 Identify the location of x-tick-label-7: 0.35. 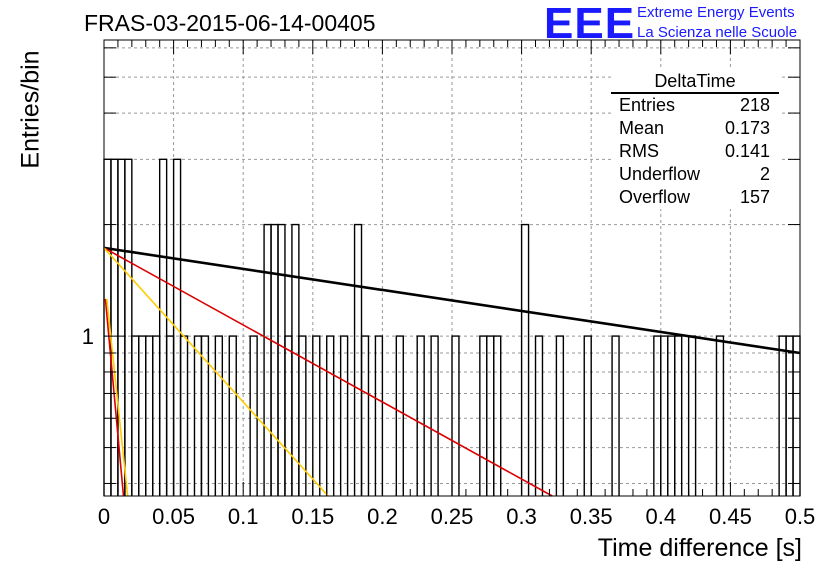
(591, 516).